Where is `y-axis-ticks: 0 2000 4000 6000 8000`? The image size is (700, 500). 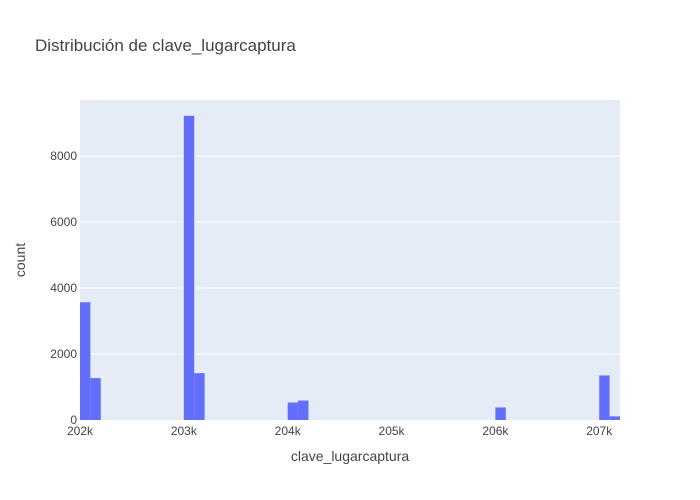
y-axis-ticks: 0 2000 4000 6000 8000 is located at coordinates (63, 288).